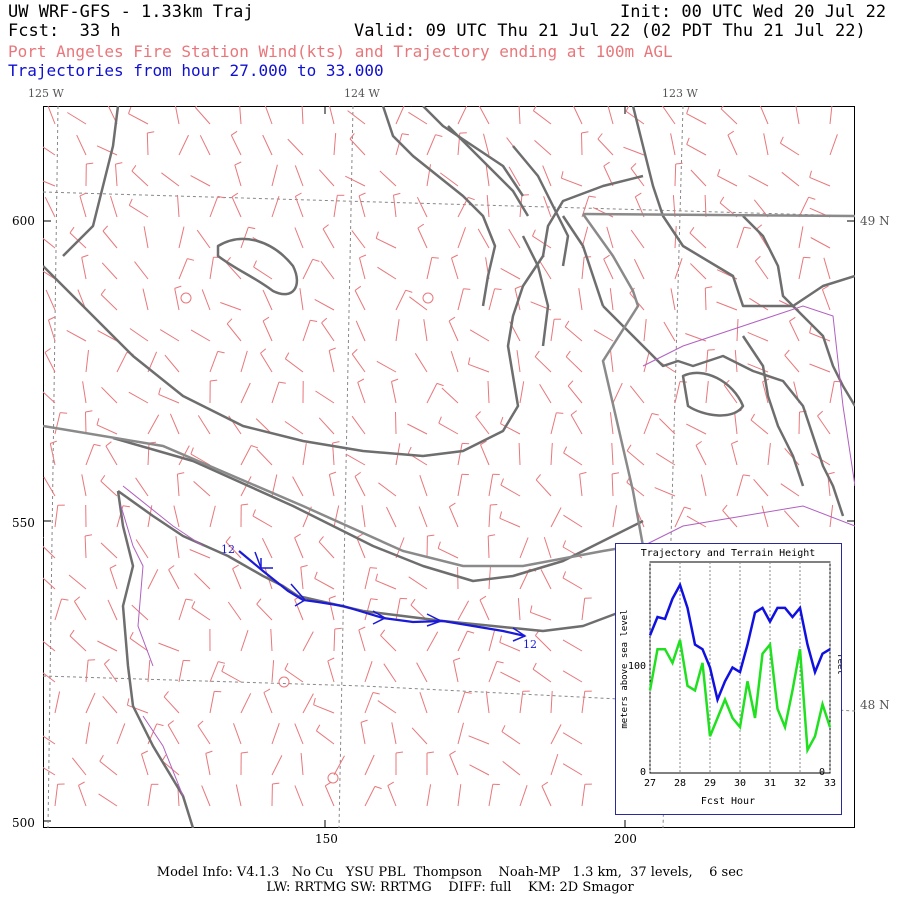 This screenshot has height=900, width=900. What do you see at coordinates (64, 31) in the screenshot?
I see `forecast-hour: Fcst: 33 h` at bounding box center [64, 31].